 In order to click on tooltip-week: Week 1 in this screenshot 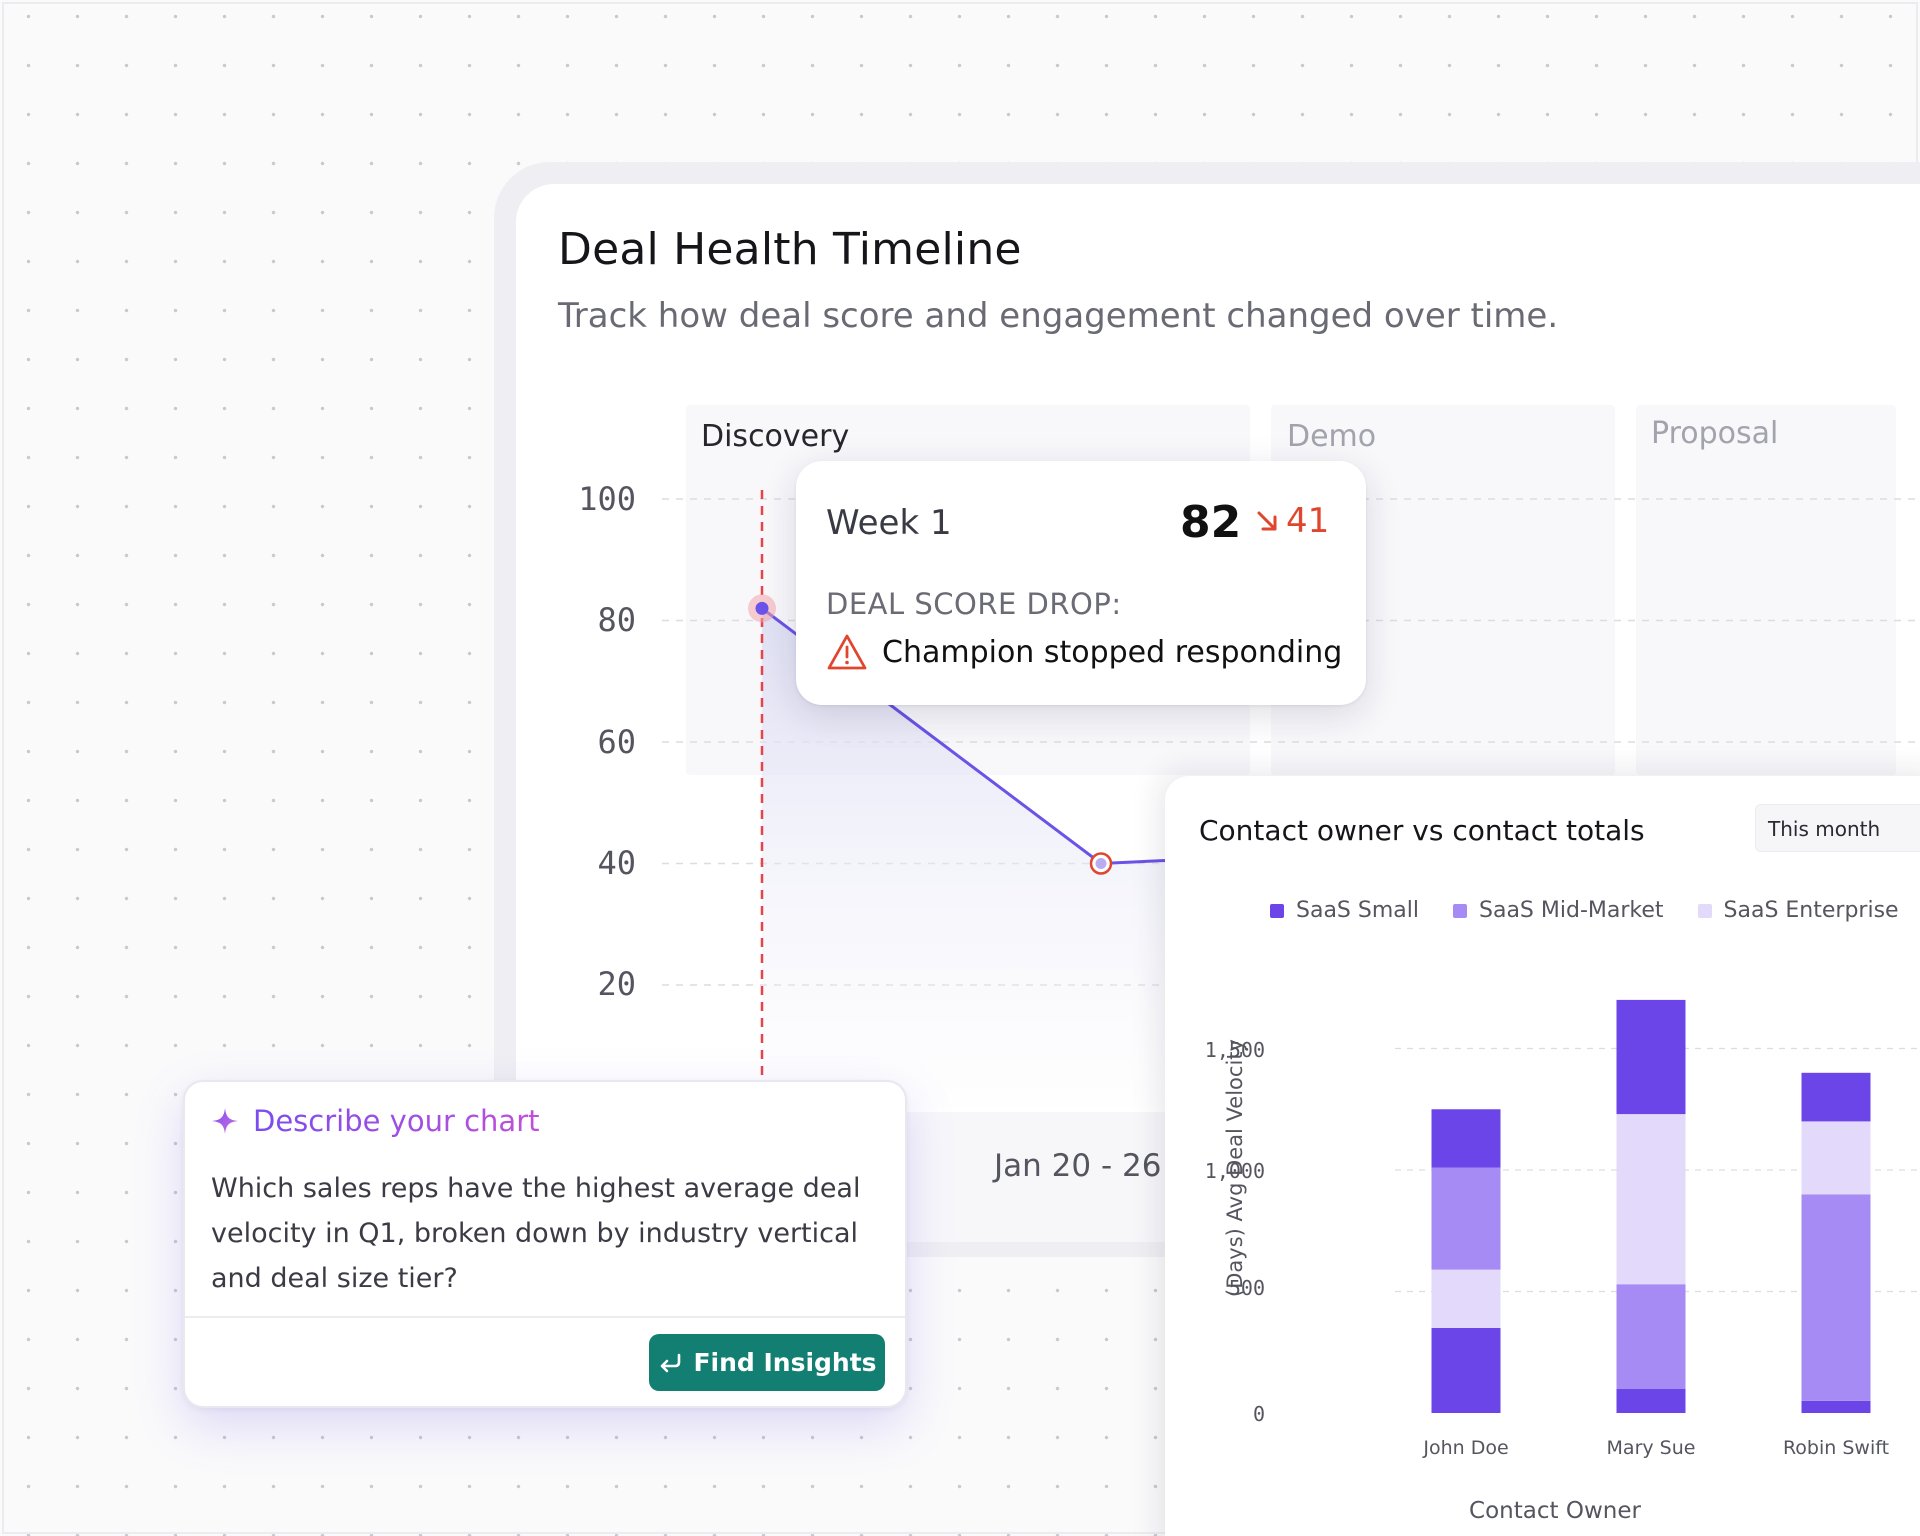, I will do `click(889, 523)`.